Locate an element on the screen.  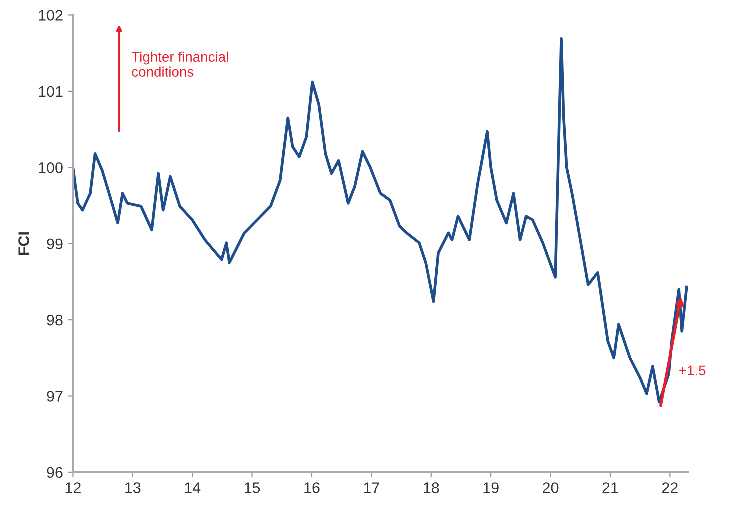
x-tick-label: 15 is located at coordinates (252, 488).